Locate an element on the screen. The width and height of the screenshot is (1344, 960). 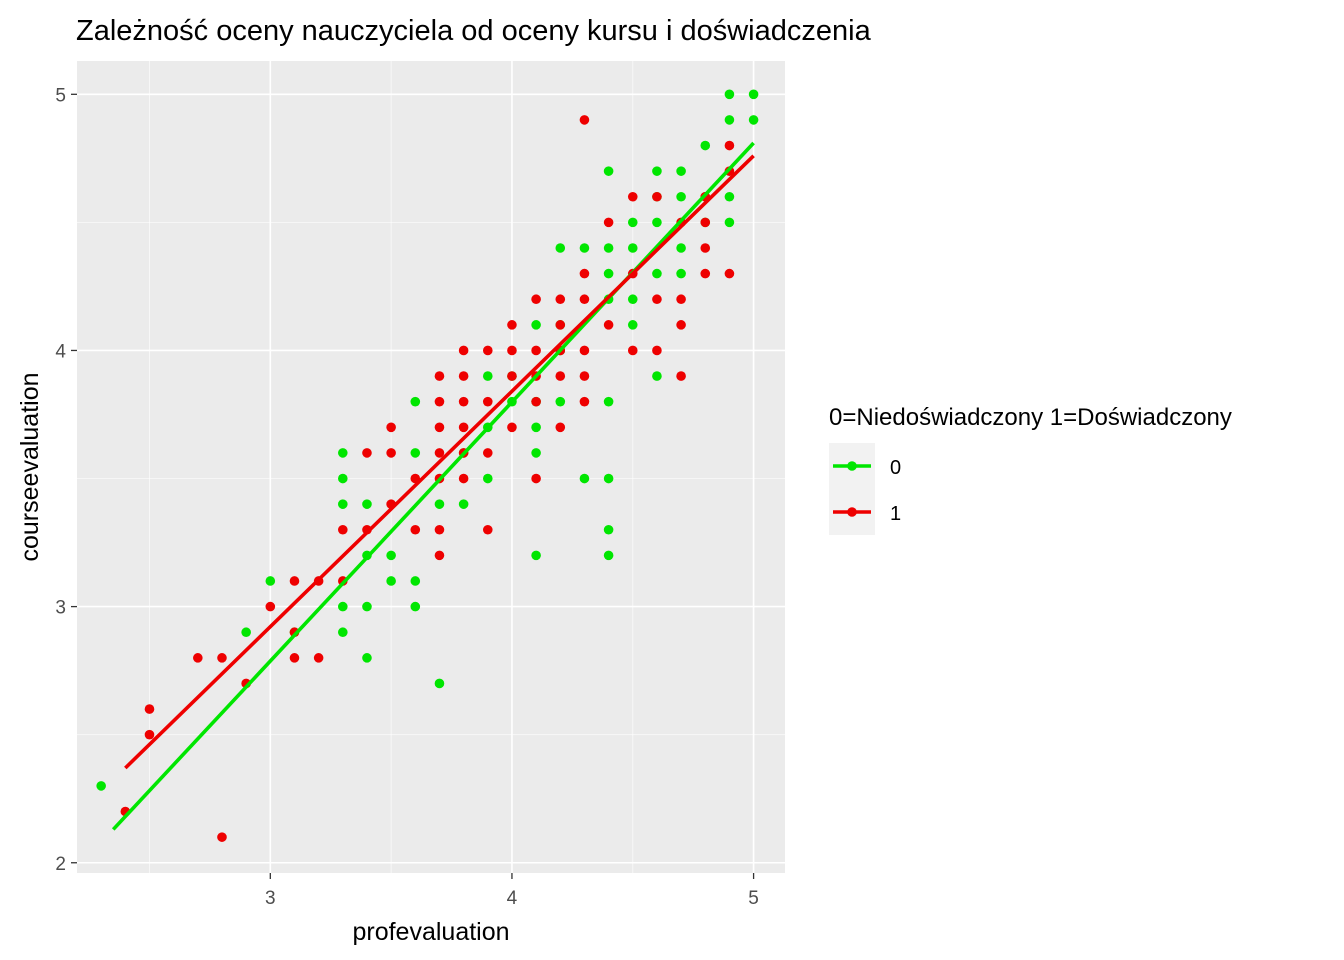
x-tick-label: 5 is located at coordinates (753, 898).